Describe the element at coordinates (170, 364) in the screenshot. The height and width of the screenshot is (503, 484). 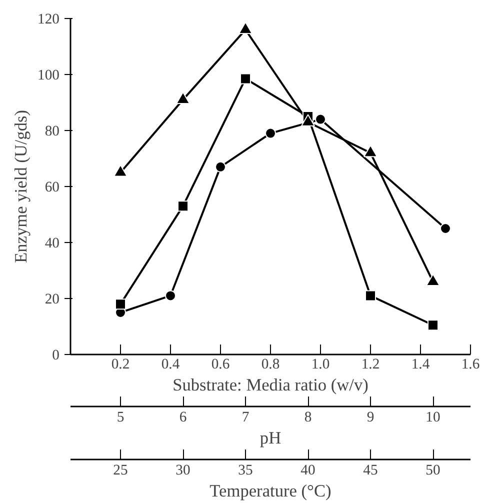
I see `x-tick-label: 0.4` at that location.